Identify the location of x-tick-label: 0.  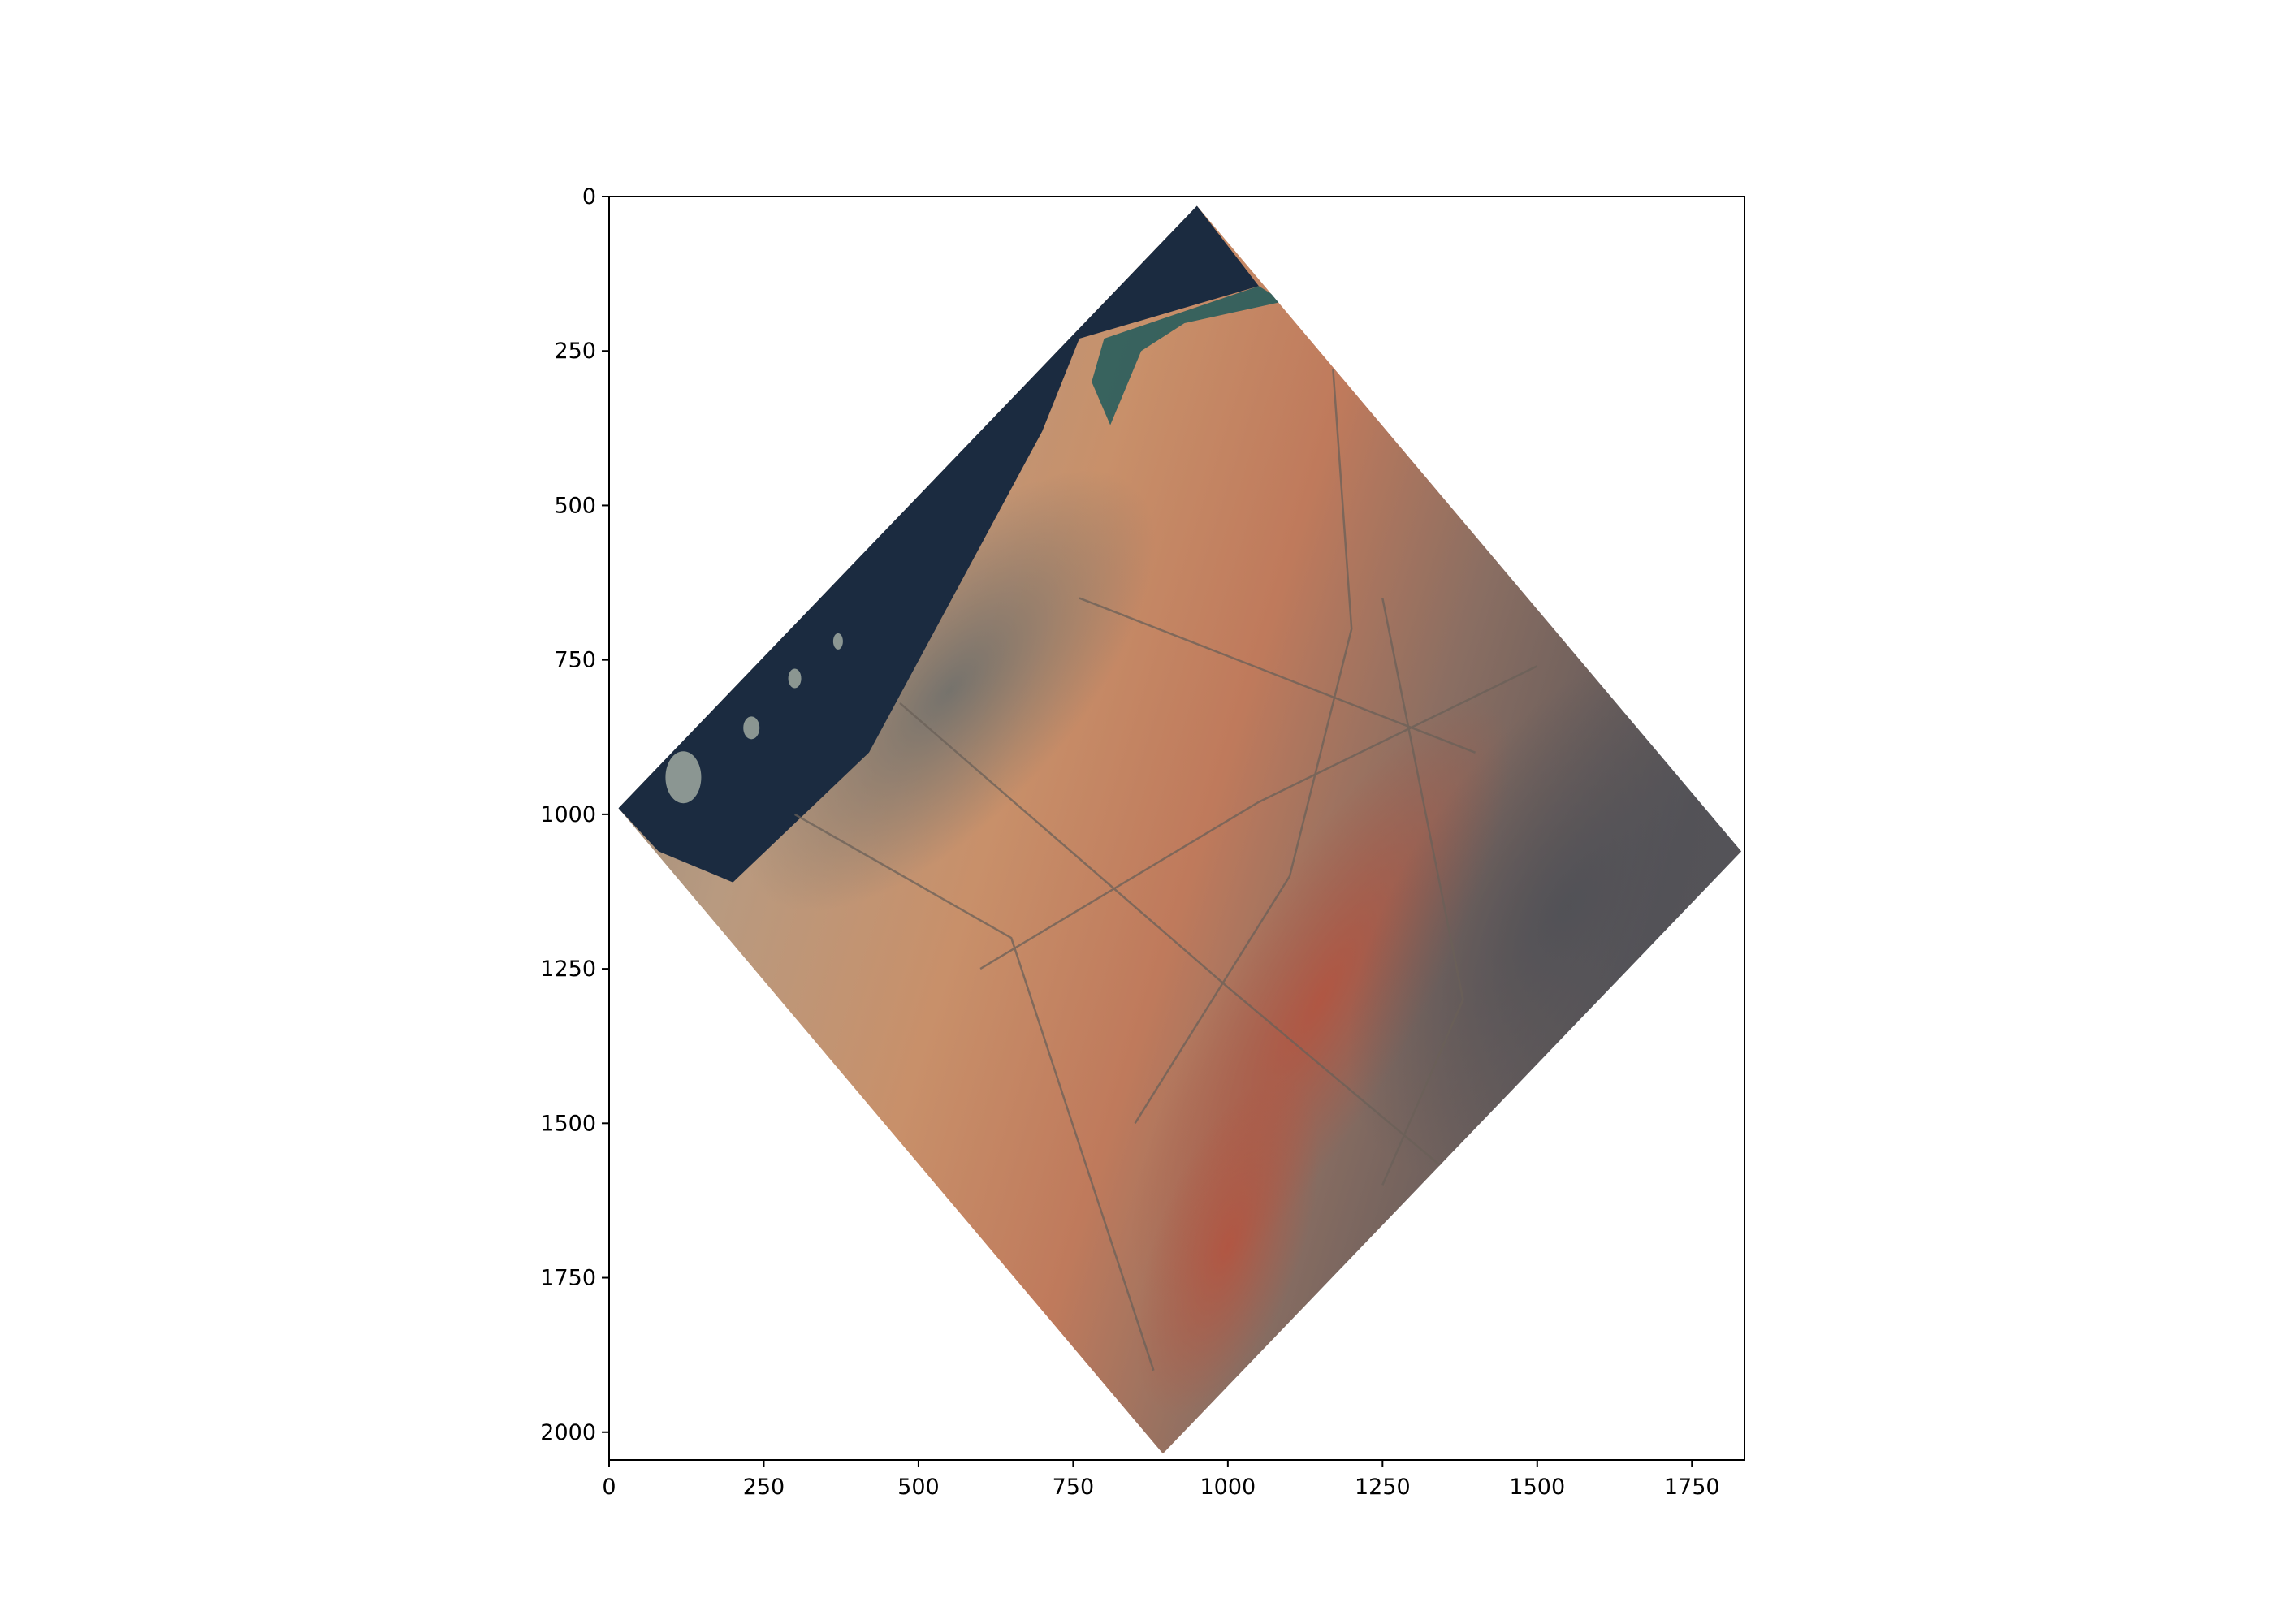
(609, 1487).